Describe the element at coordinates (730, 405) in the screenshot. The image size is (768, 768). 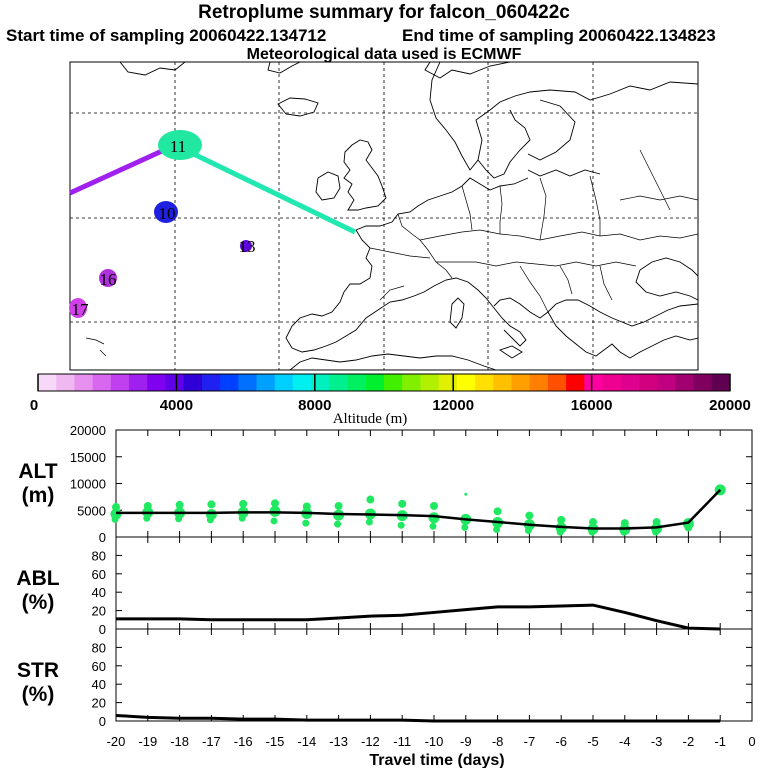
I see `colorbar-tick-label: 20000` at that location.